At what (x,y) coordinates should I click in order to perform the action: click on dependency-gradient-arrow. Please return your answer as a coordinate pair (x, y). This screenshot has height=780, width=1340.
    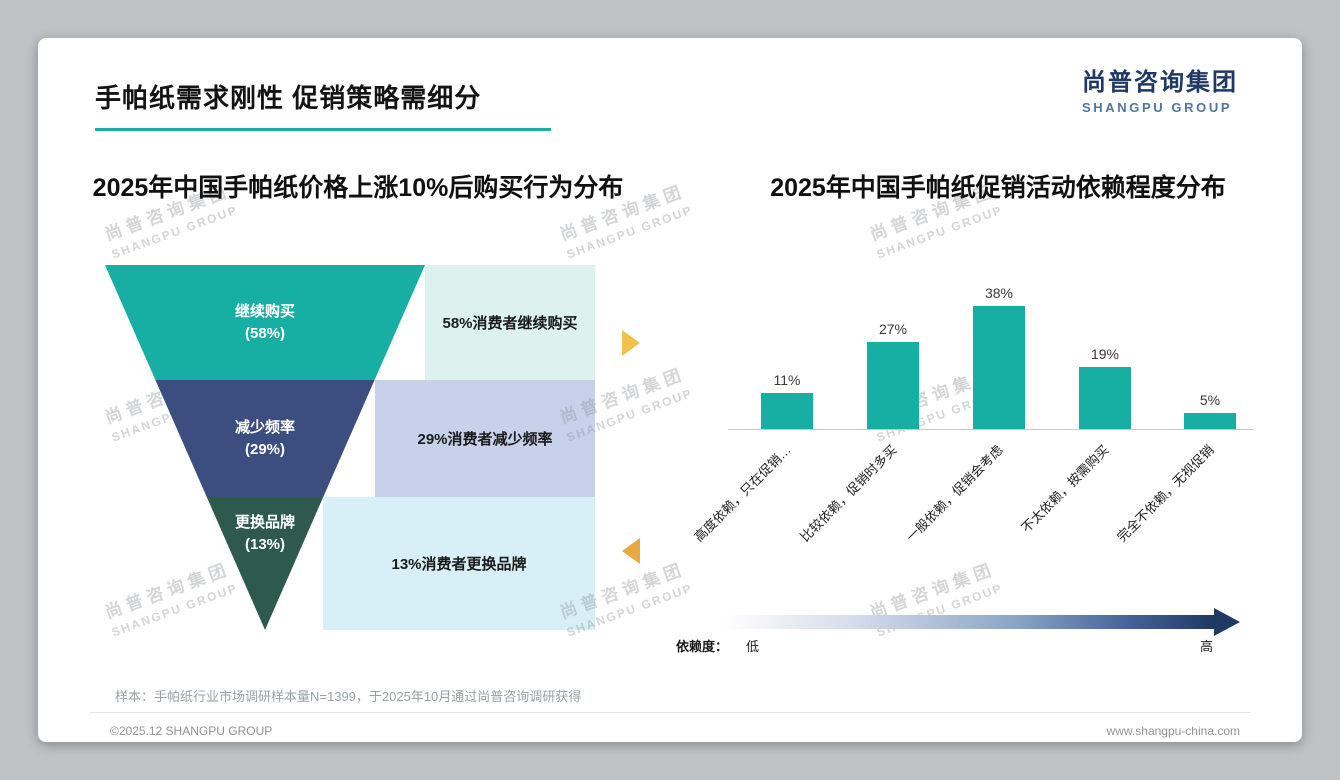
    Looking at the image, I should click on (982, 622).